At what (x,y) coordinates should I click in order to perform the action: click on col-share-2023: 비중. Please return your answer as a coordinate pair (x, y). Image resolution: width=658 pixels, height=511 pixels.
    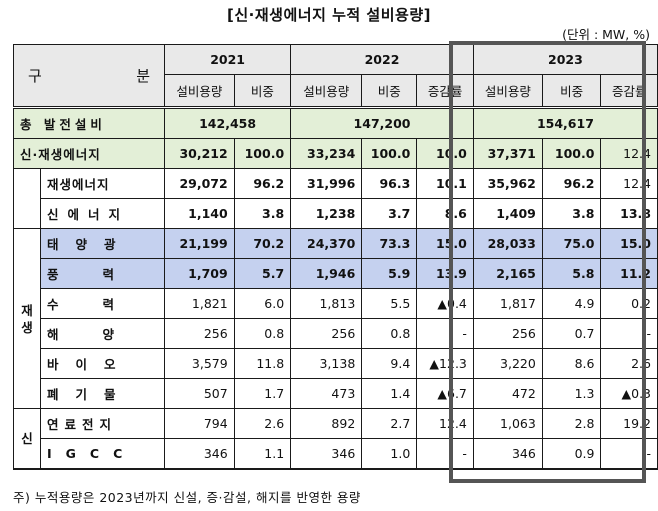
    Looking at the image, I should click on (571, 91).